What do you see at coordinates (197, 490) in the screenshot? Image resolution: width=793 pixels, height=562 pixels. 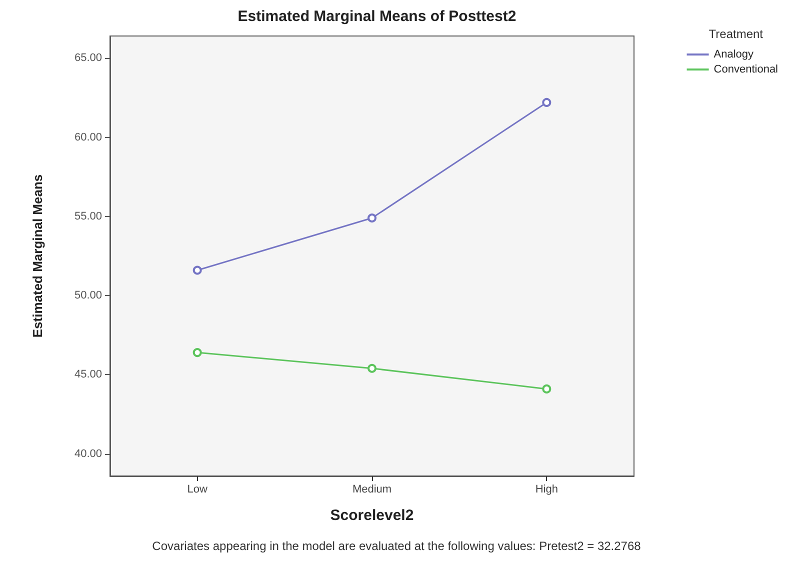 I see `x-tick-label: Low` at bounding box center [197, 490].